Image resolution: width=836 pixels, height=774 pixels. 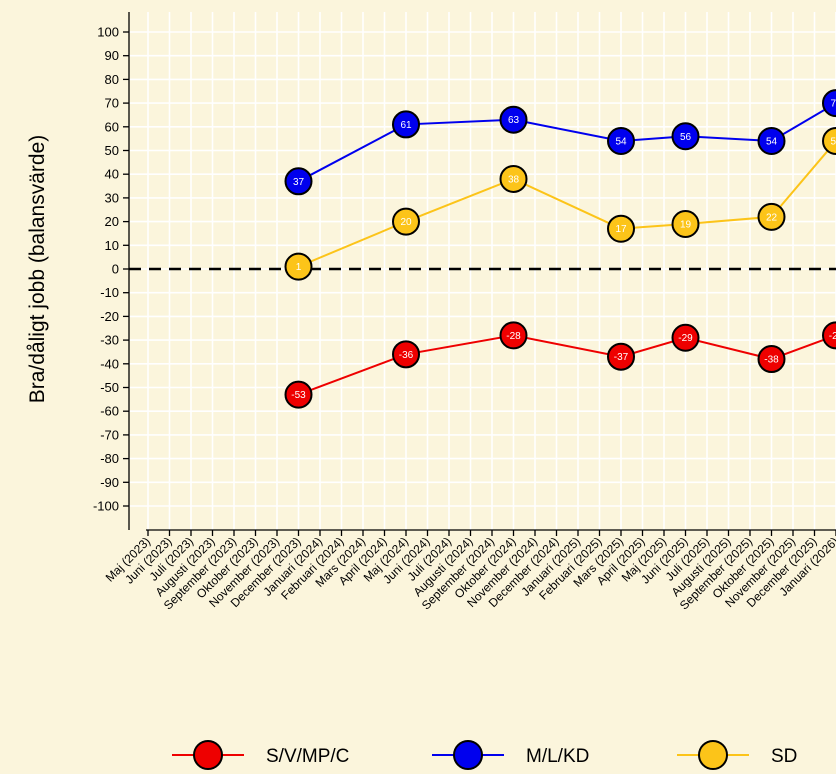 I want to click on legend-item: M/L/KD, so click(x=510, y=755).